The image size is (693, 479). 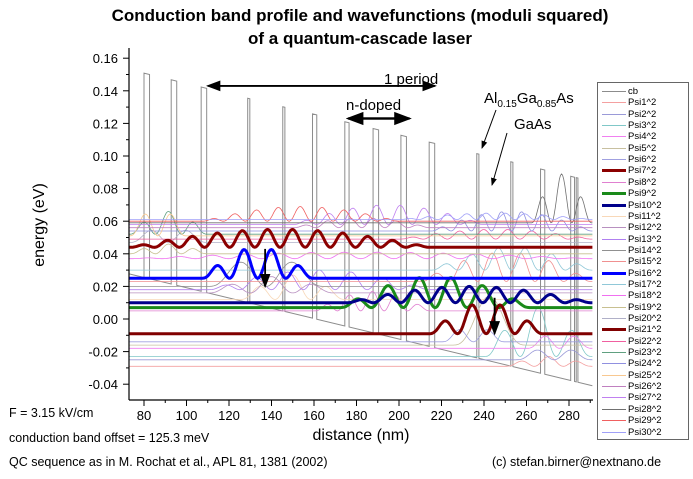 I want to click on legend-item: Psi27^2, so click(x=632, y=397).